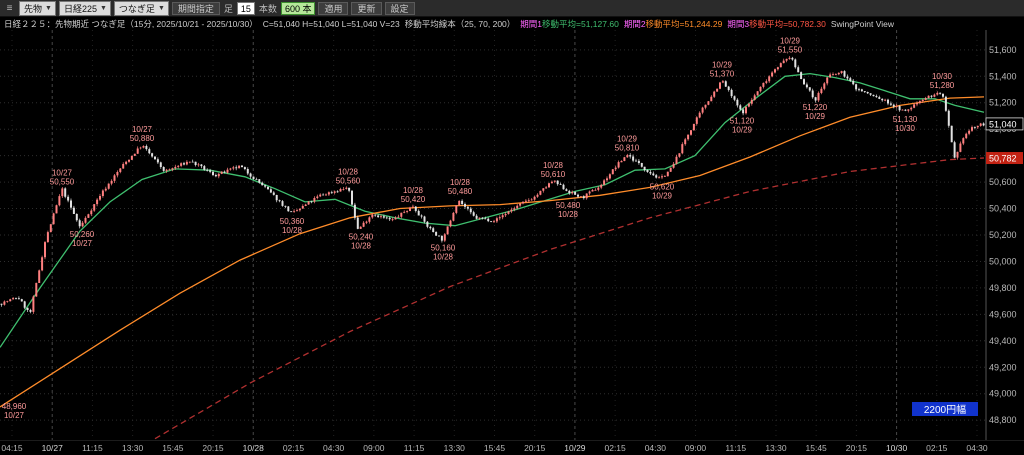 The height and width of the screenshot is (455, 1024). Describe the element at coordinates (141, 8) in the screenshot. I see `chart-type-select: つなぎ足 ▼` at that location.